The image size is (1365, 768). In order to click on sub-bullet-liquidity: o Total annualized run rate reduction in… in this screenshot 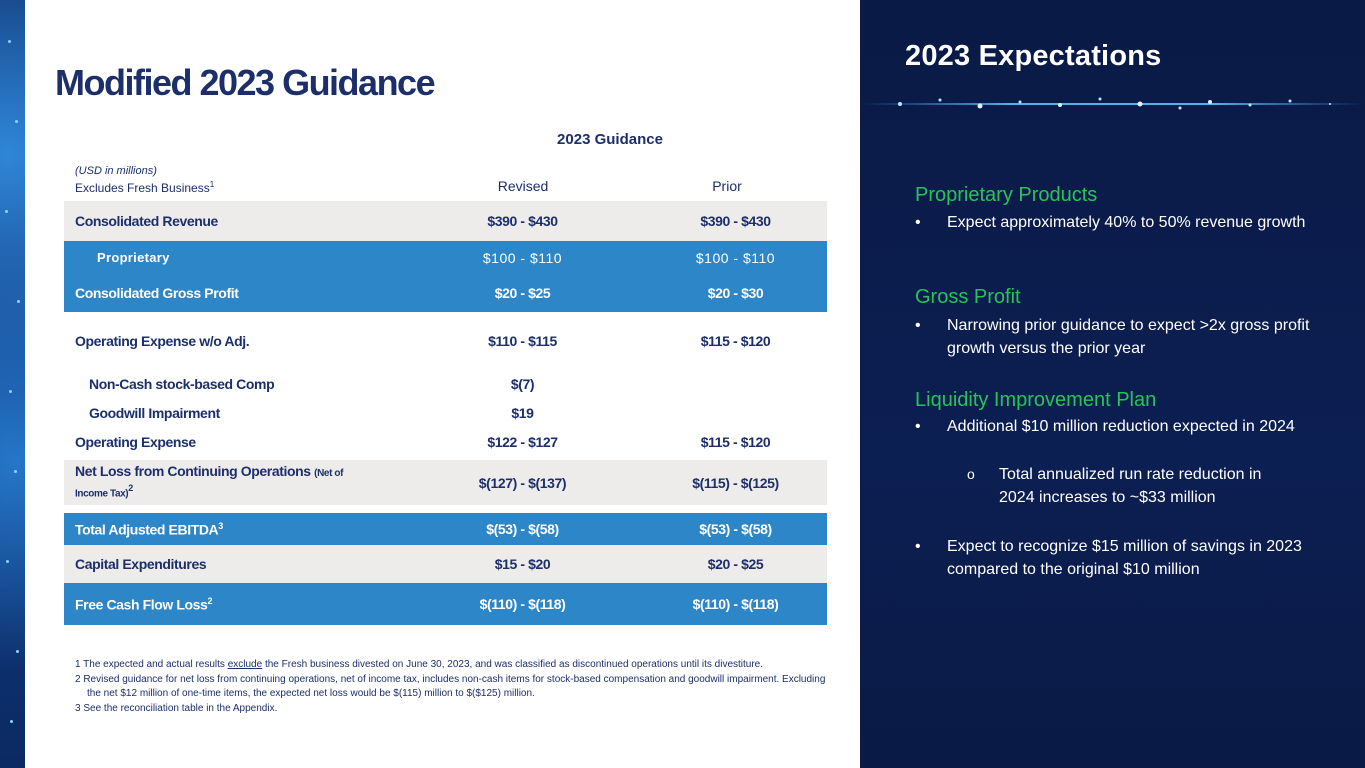, I will do `click(1132, 486)`.